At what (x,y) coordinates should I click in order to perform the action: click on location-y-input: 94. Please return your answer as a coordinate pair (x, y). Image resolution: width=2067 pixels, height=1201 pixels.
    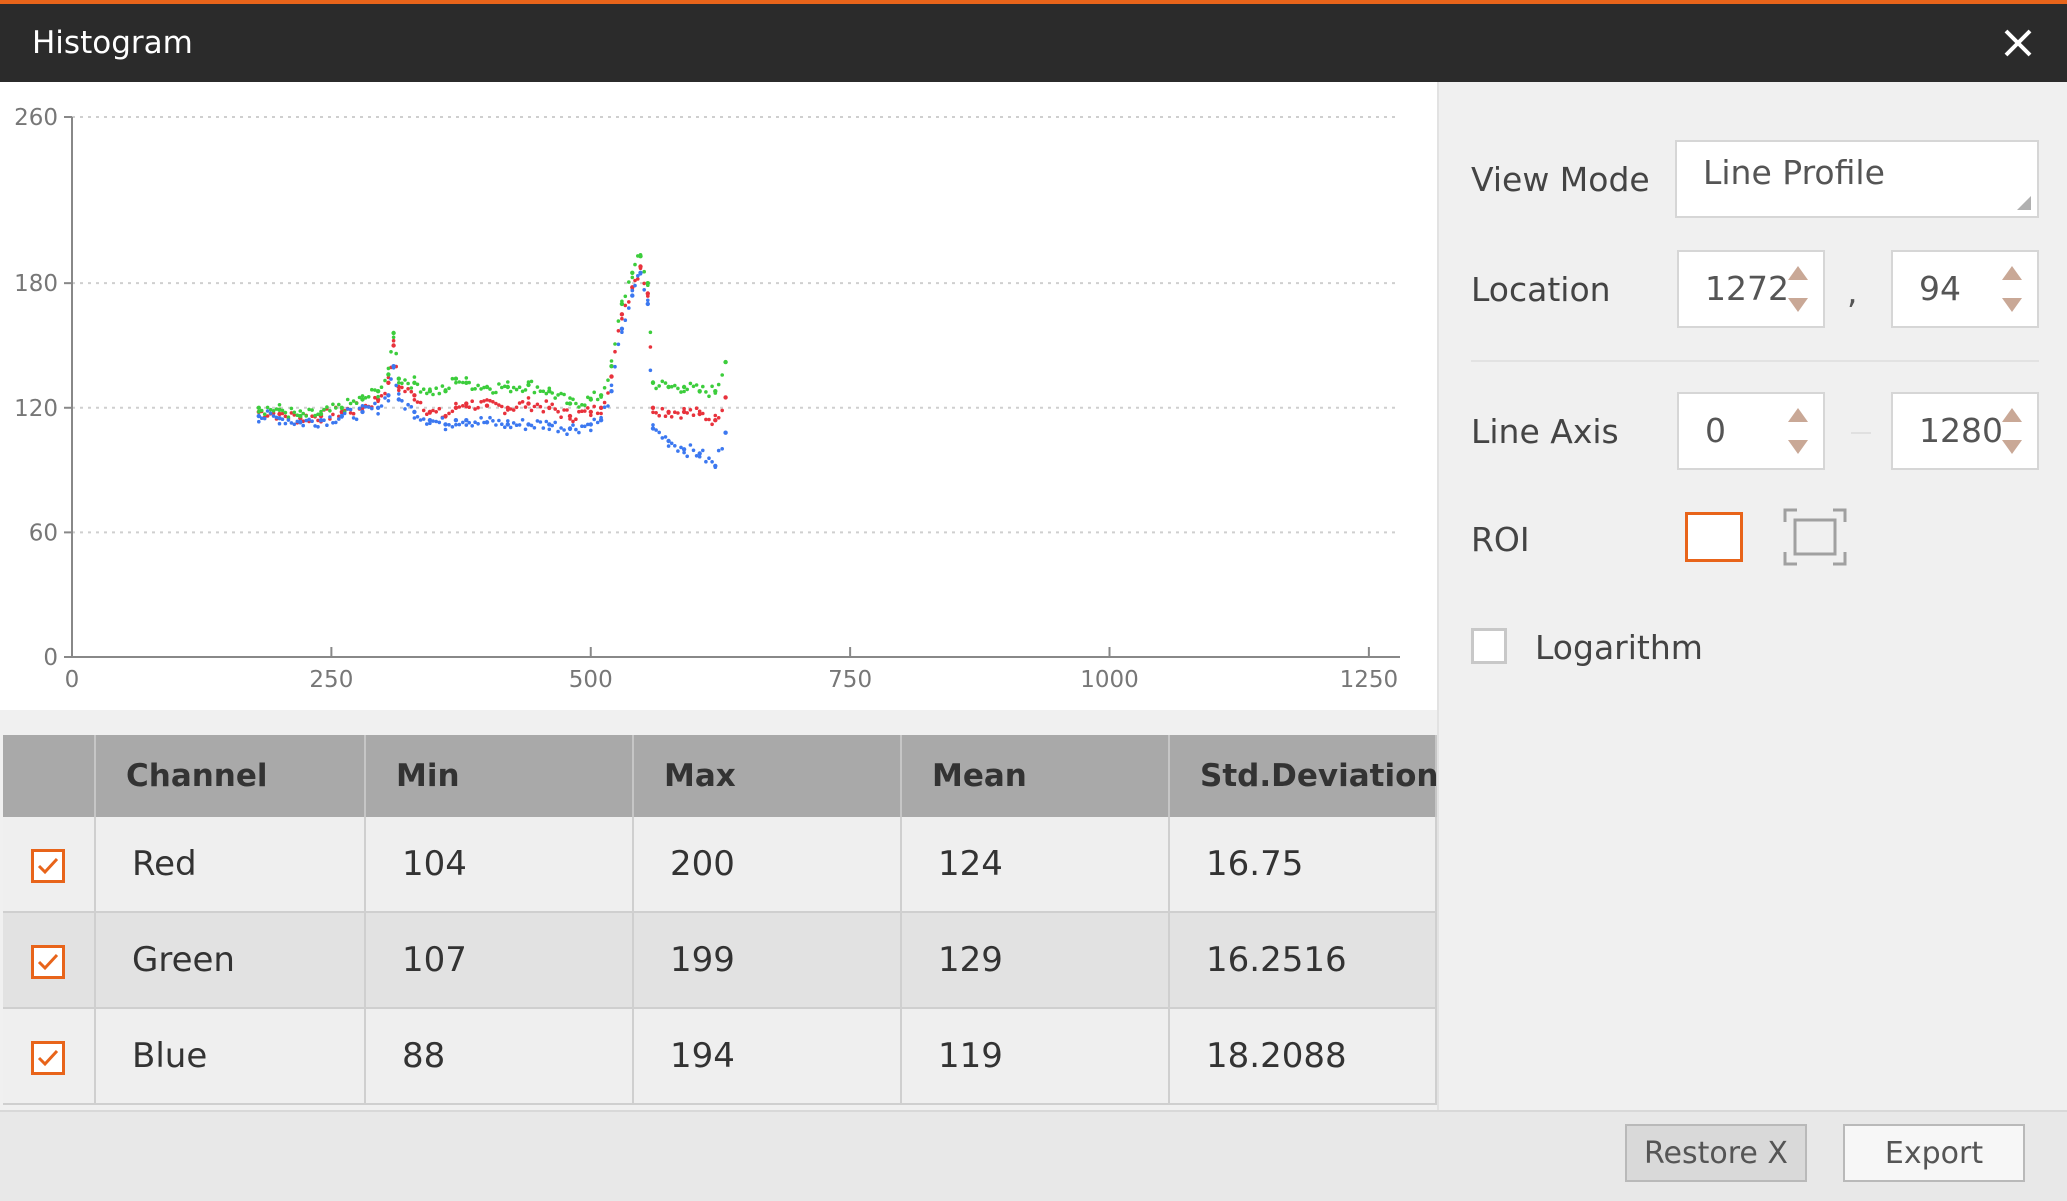
    Looking at the image, I should click on (1965, 289).